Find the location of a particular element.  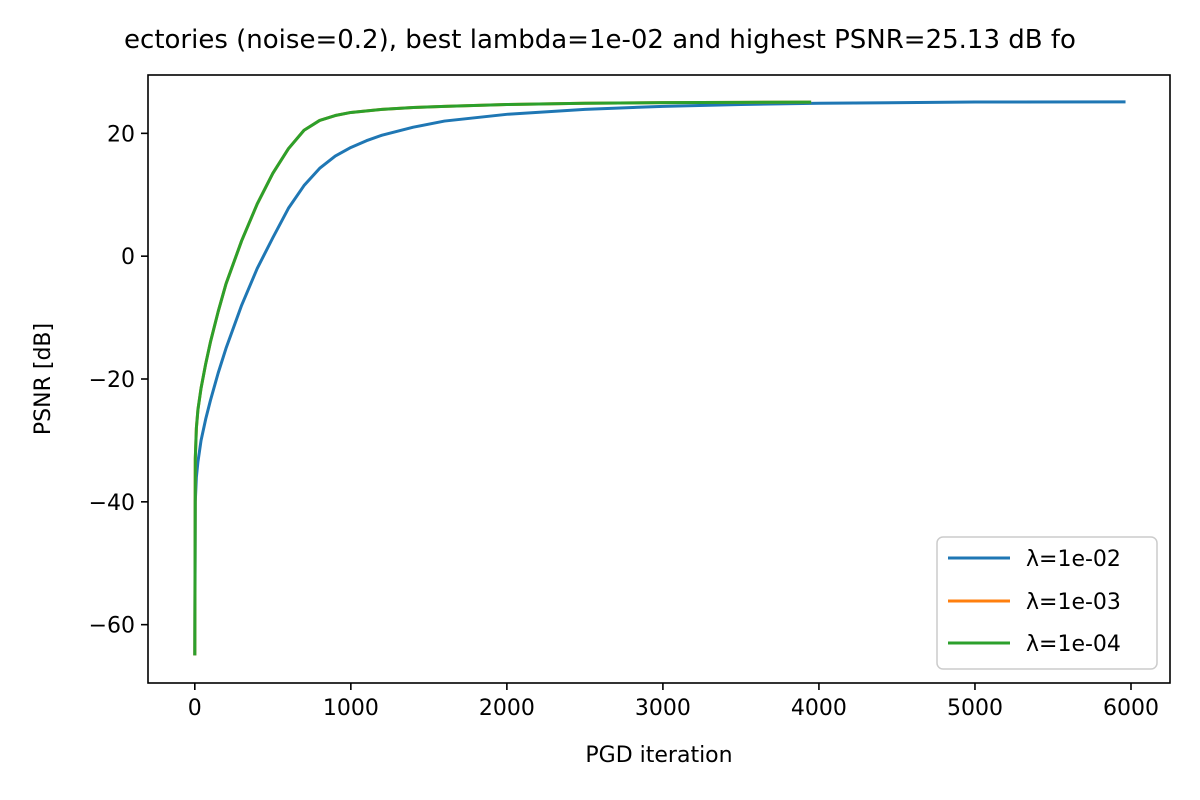

x-tick-label: 3000 is located at coordinates (663, 708).